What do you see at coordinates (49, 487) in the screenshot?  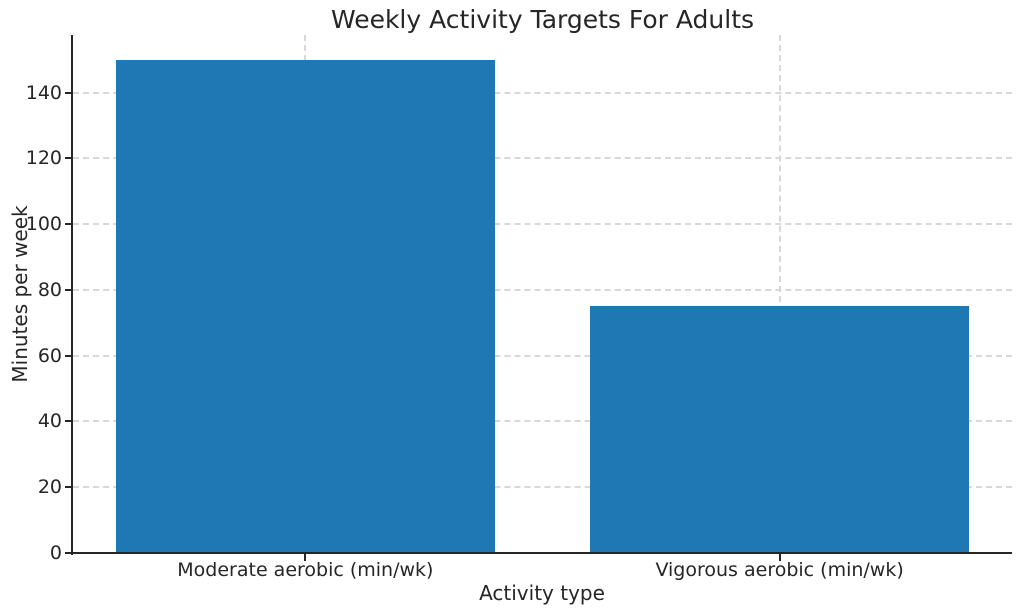 I see `y-tick-label: 20` at bounding box center [49, 487].